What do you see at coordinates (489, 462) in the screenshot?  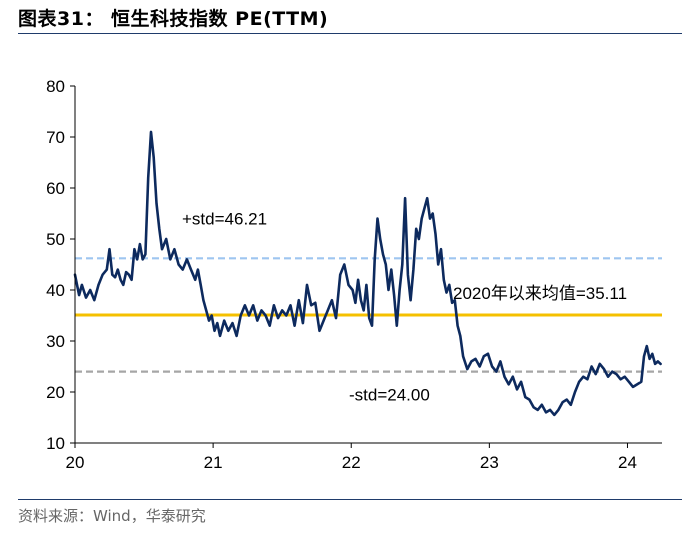 I see `x-tick-label: 23` at bounding box center [489, 462].